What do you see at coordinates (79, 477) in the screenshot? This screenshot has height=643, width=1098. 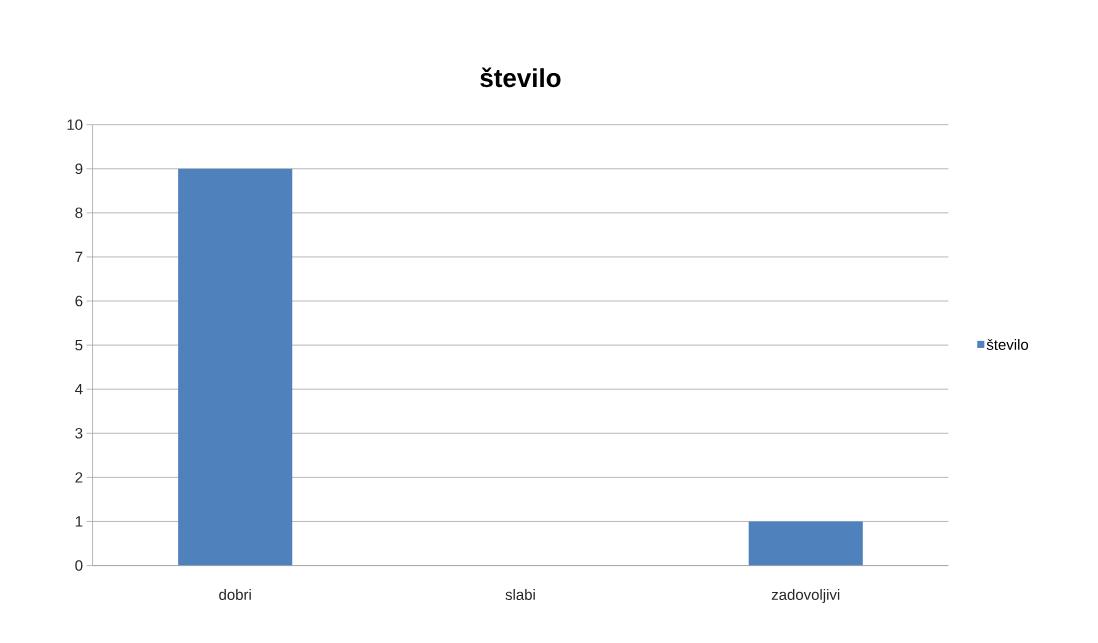 I see `y-tick-label: 2` at bounding box center [79, 477].